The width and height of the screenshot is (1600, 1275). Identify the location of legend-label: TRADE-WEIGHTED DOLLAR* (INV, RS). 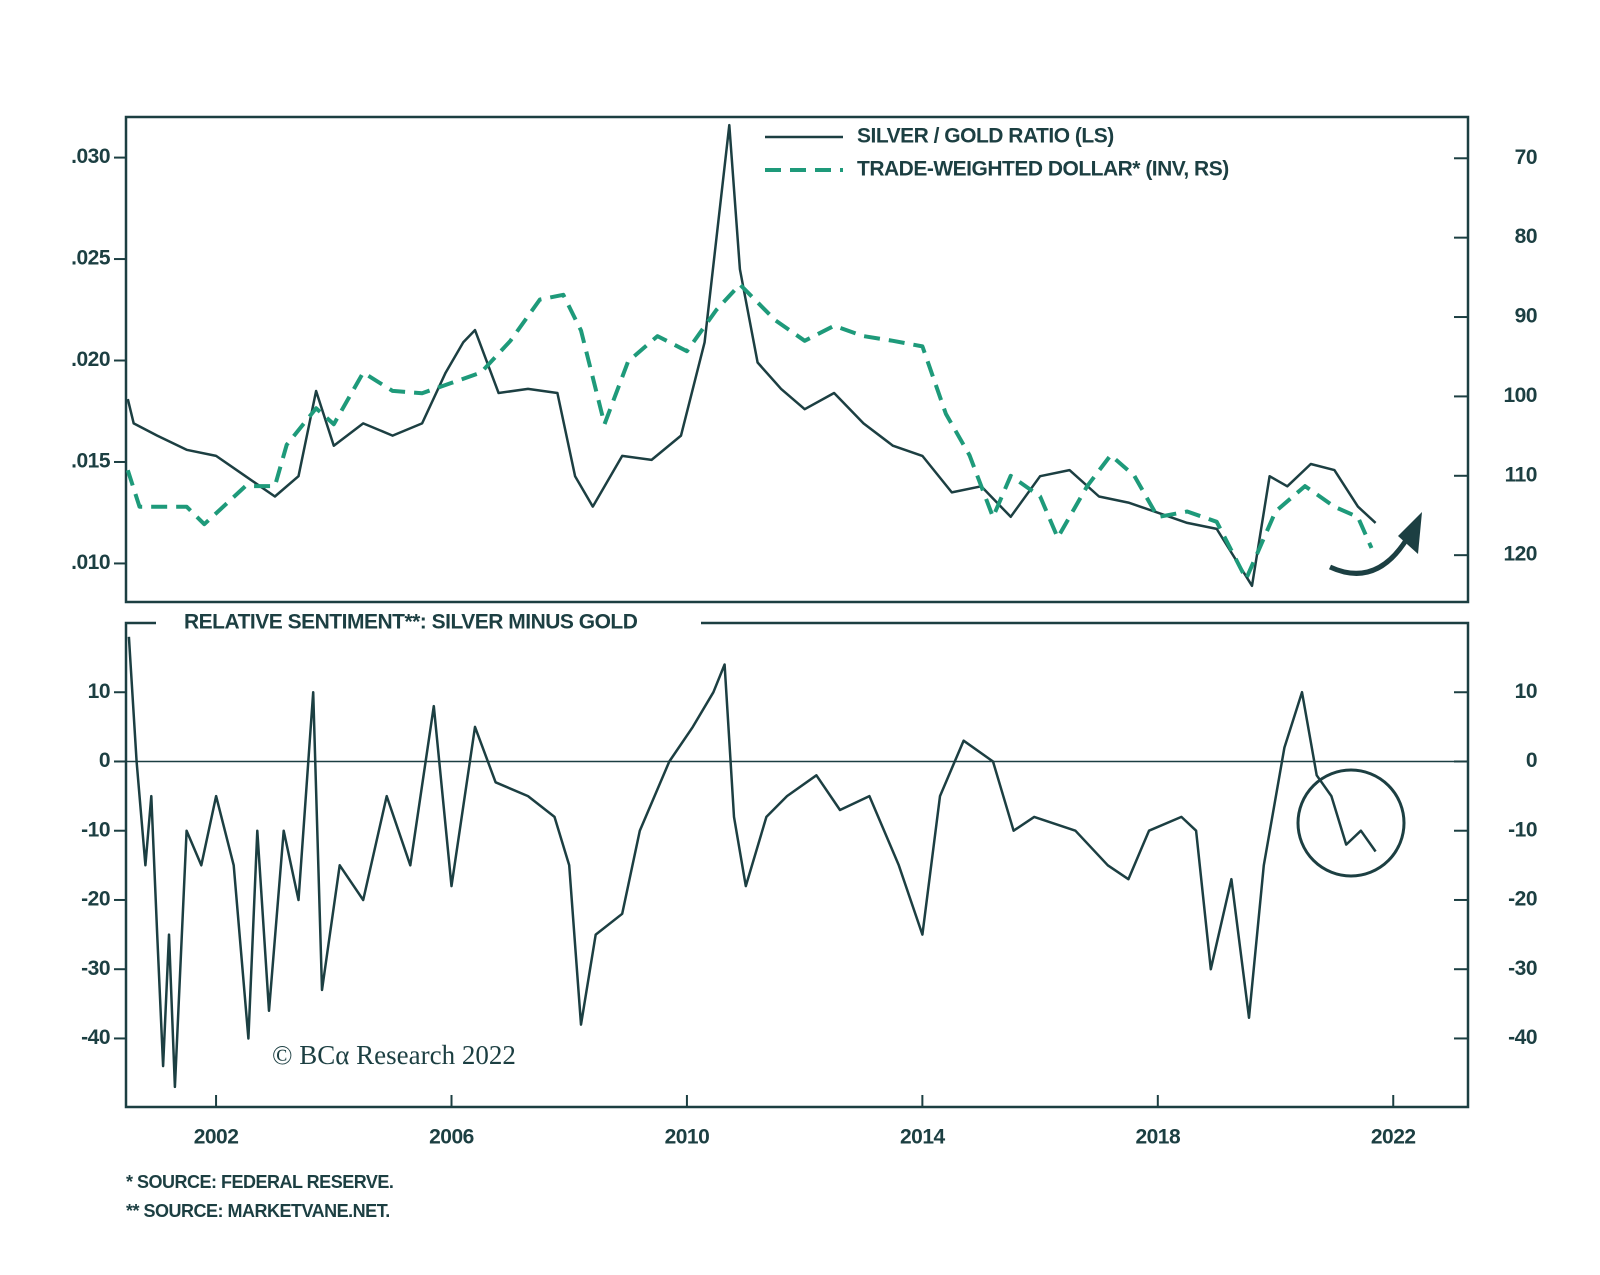
(1043, 169).